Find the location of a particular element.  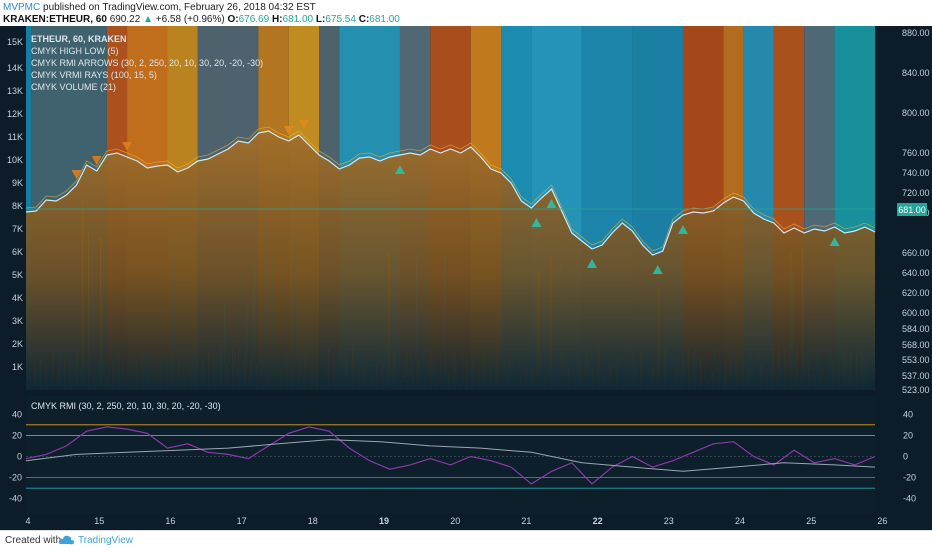

price-tick-label: 568.00 is located at coordinates (916, 345).